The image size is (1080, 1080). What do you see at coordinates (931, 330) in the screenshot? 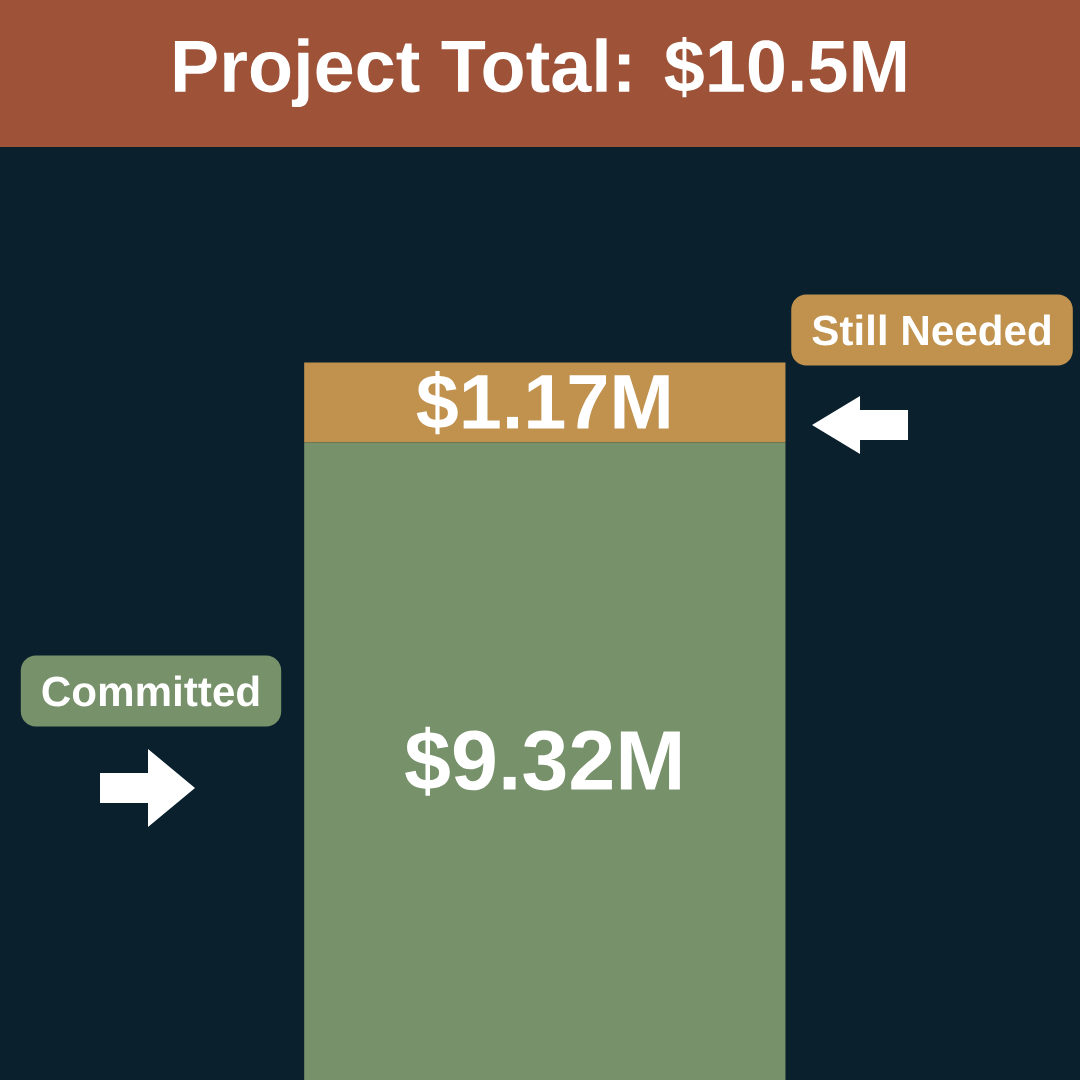
I see `series-label: Still Needed` at bounding box center [931, 330].